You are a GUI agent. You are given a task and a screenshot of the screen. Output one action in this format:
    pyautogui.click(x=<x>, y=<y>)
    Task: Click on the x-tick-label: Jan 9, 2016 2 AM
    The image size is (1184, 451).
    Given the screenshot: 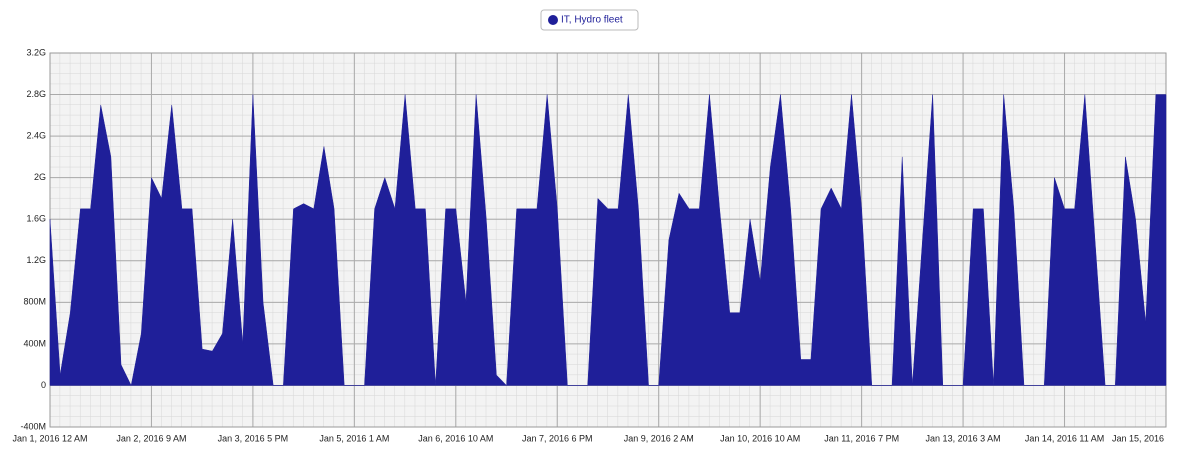 What is the action you would take?
    pyautogui.click(x=659, y=438)
    